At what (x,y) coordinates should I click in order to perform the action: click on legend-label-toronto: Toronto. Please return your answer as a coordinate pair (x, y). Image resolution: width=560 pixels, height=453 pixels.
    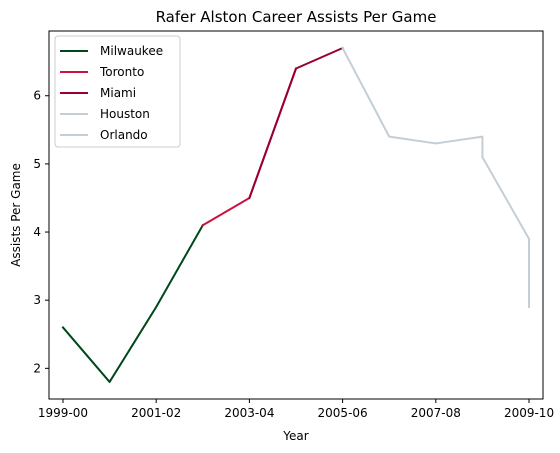
    Looking at the image, I should click on (121, 72).